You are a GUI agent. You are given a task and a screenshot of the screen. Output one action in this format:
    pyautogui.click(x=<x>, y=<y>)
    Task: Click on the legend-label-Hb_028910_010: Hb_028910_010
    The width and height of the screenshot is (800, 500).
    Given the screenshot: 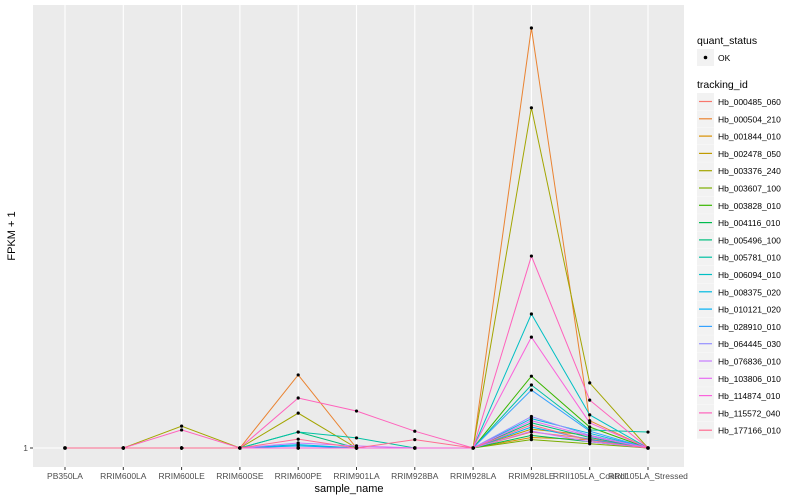 What is the action you would take?
    pyautogui.click(x=749, y=327)
    